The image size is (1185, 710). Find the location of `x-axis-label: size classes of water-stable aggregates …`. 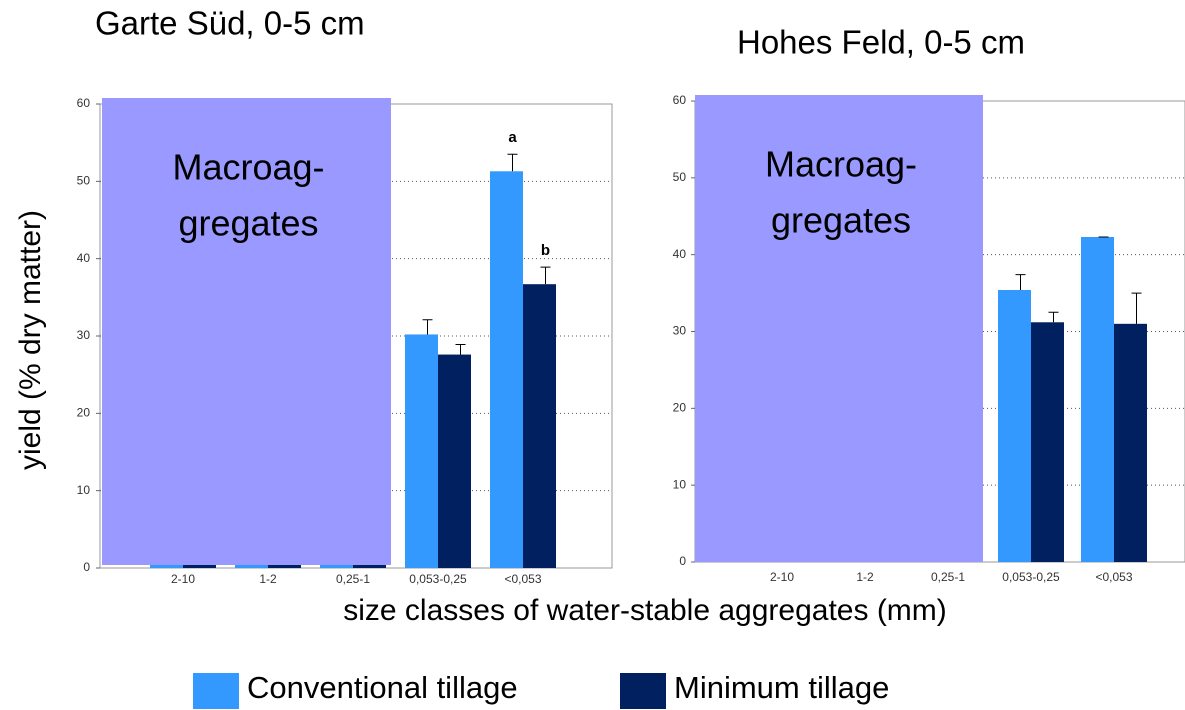

x-axis-label: size classes of water-stable aggregates … is located at coordinates (645, 610).